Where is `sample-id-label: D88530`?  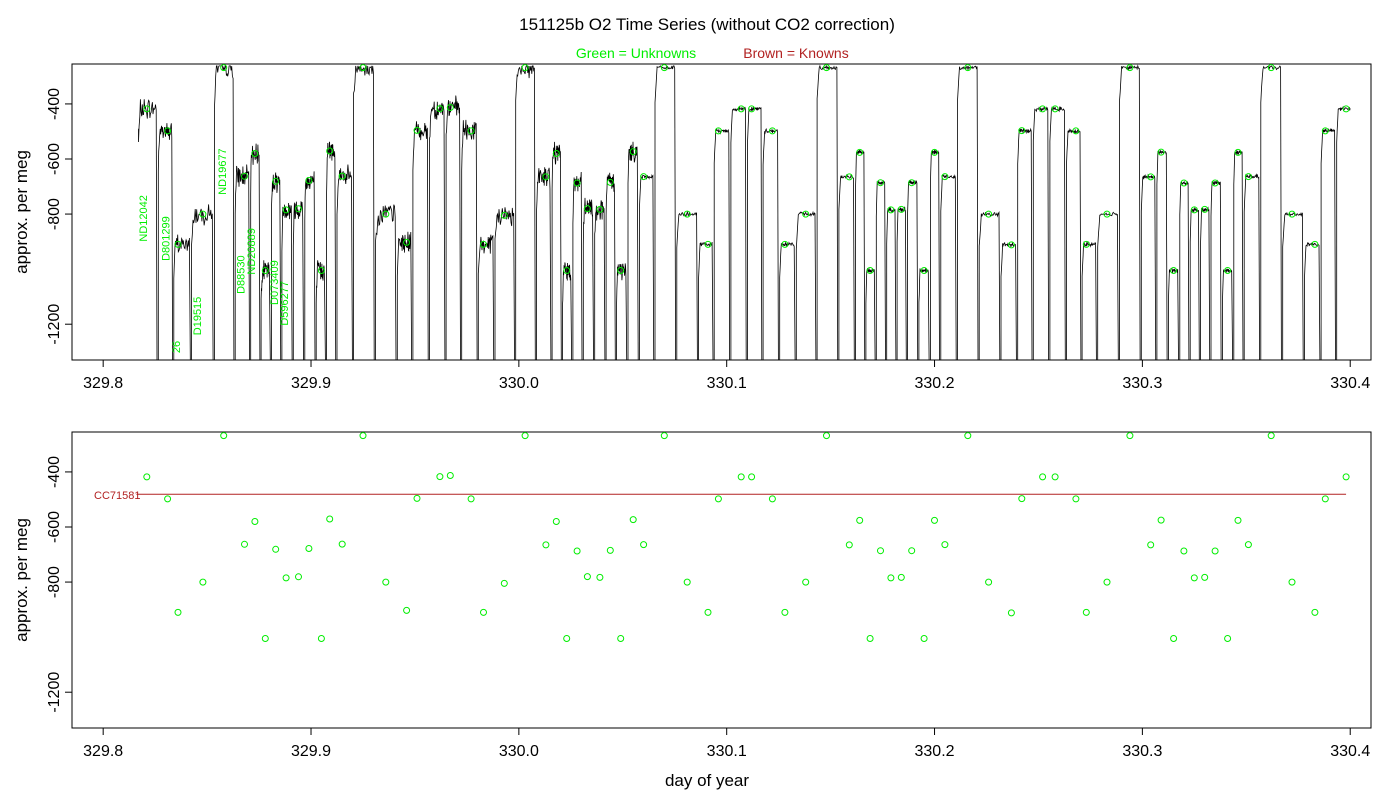 sample-id-label: D88530 is located at coordinates (242, 274).